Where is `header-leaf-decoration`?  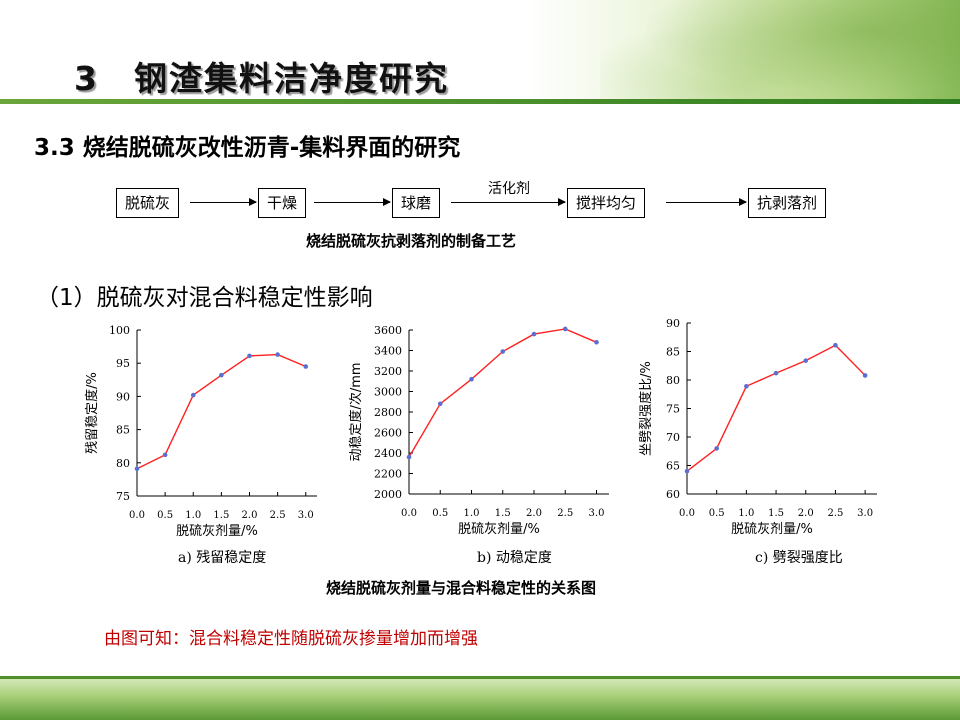
header-leaf-decoration is located at coordinates (780, 52).